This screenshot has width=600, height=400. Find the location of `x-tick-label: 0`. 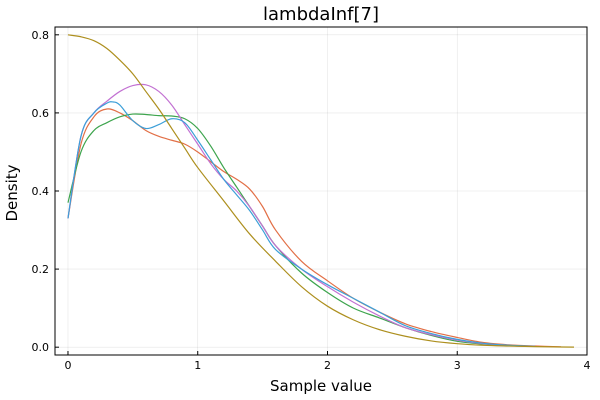

x-tick-label: 0 is located at coordinates (67, 365).